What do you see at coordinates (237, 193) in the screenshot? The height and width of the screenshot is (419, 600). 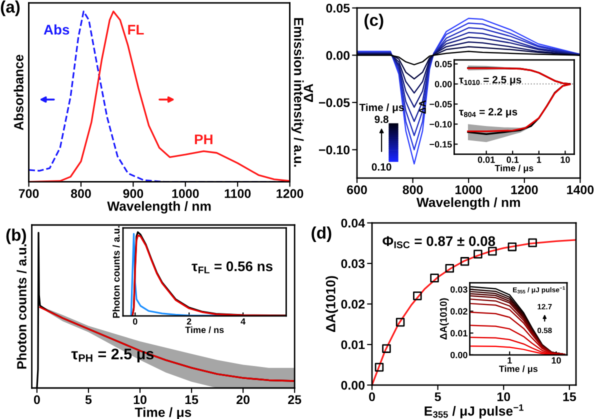 I see `x-tick-label: 1100` at bounding box center [237, 193].